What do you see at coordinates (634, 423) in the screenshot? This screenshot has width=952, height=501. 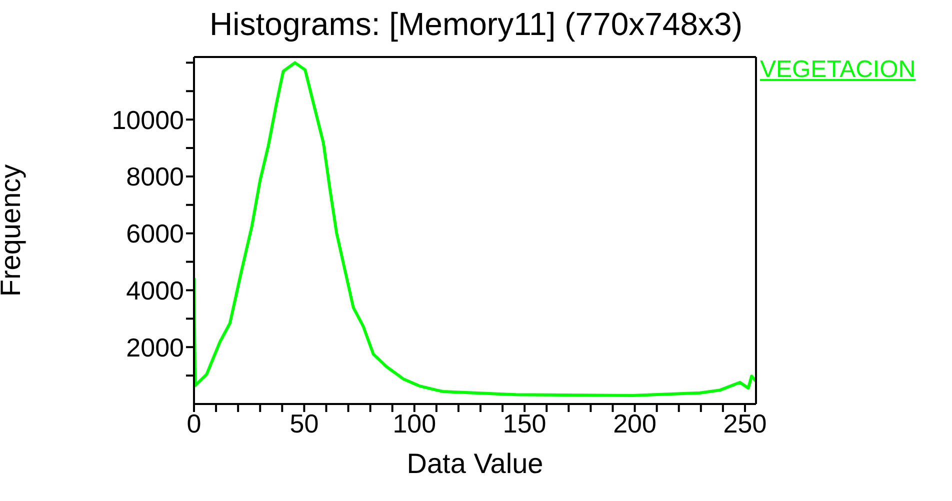 I see `x-tick-label: 200` at bounding box center [634, 423].